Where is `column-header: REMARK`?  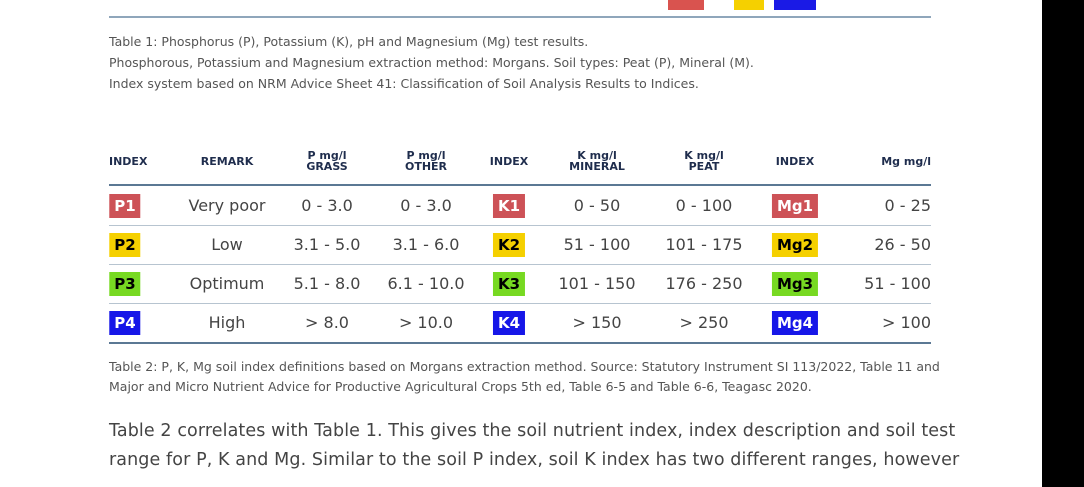
column-header: REMARK is located at coordinates (227, 161).